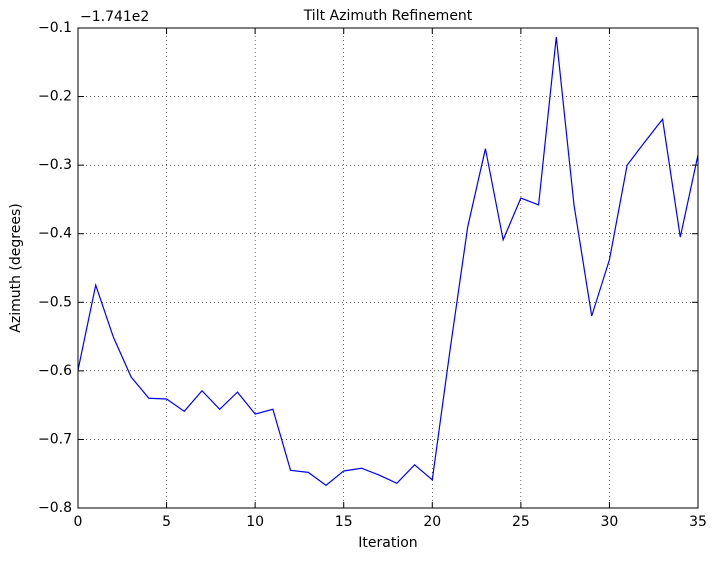 The image size is (718, 561). Describe the element at coordinates (387, 543) in the screenshot. I see `x-axis-label: Iteration` at that location.